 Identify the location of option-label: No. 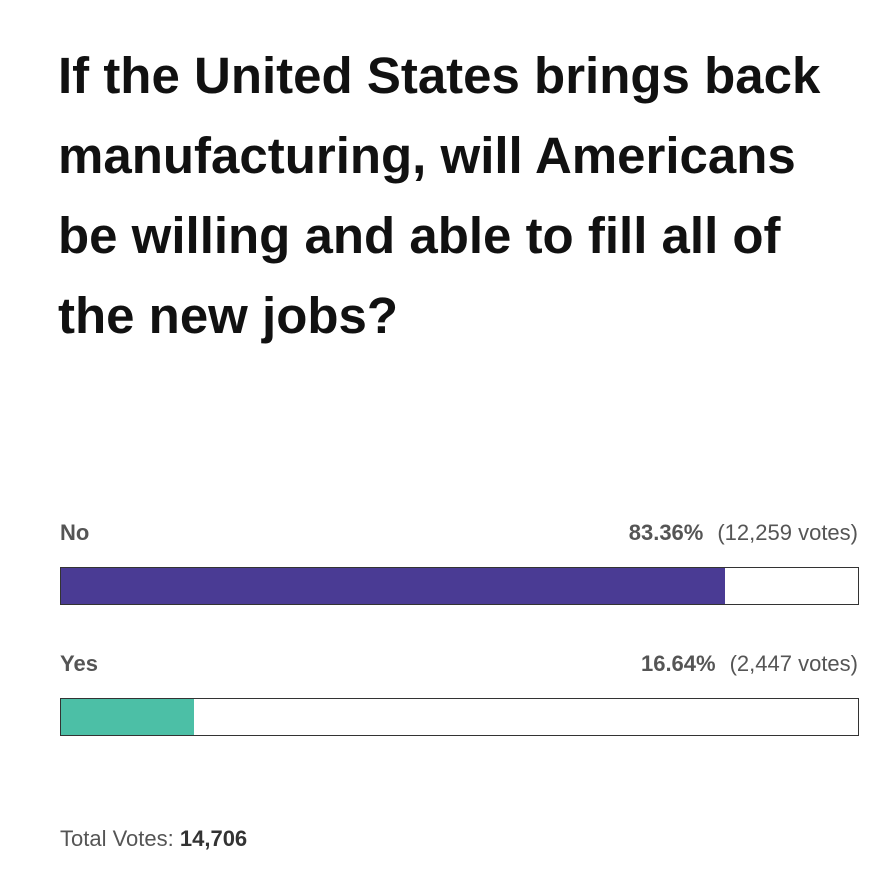
(75, 532).